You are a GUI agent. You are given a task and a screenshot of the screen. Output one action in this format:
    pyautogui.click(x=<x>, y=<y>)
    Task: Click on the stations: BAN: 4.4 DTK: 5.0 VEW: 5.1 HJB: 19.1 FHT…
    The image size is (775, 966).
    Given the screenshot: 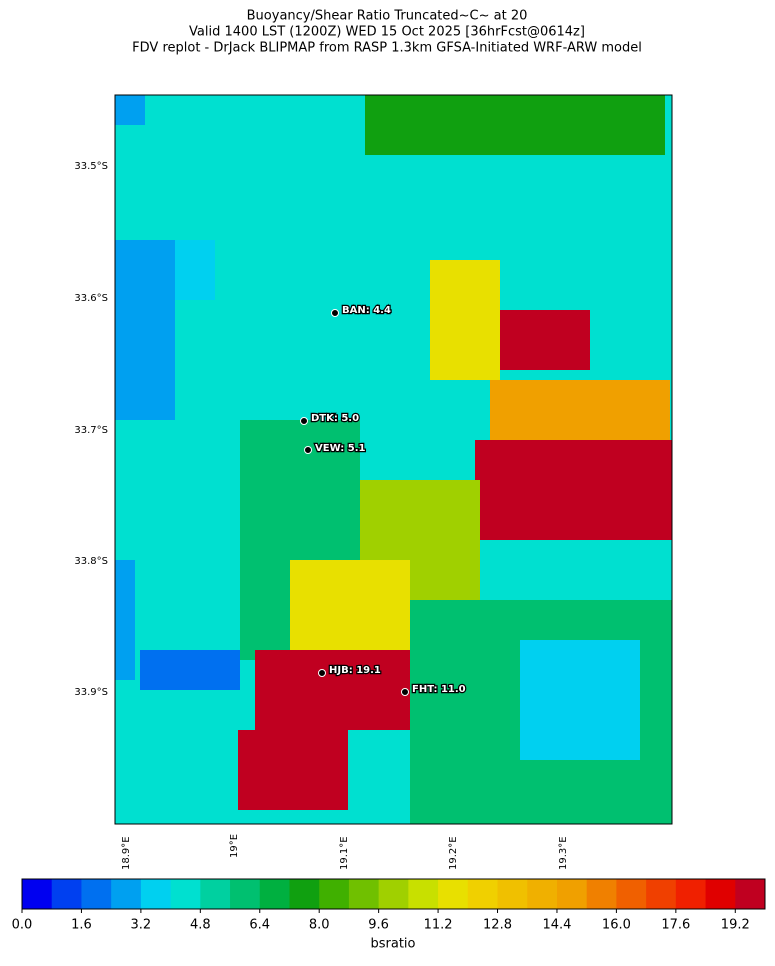 What is the action you would take?
    pyautogui.click(x=383, y=500)
    